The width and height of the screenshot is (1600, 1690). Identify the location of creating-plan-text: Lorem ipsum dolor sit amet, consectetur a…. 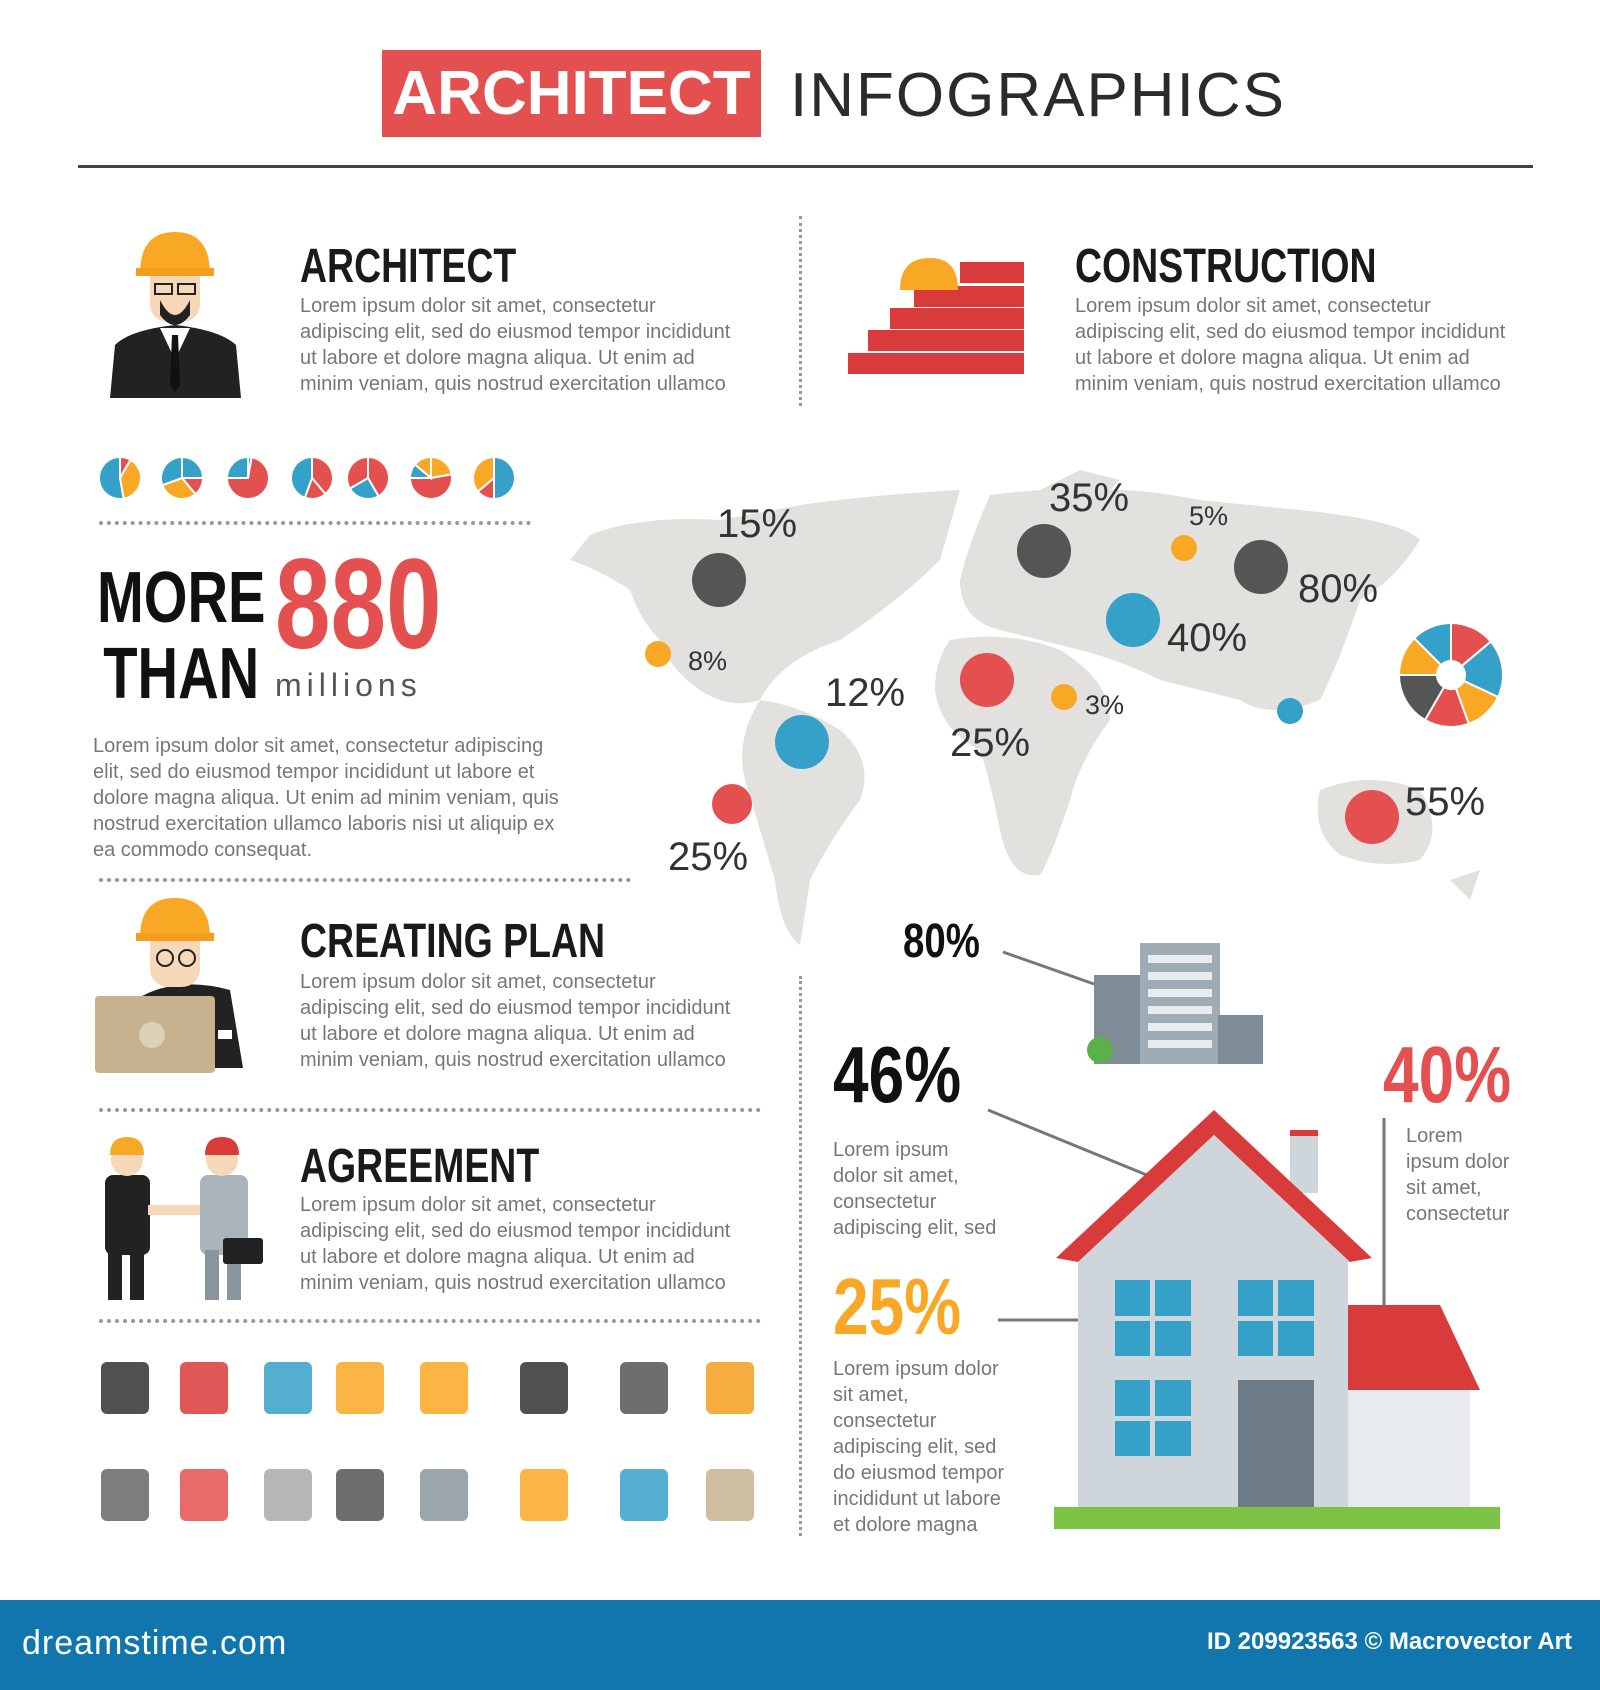
(515, 1021).